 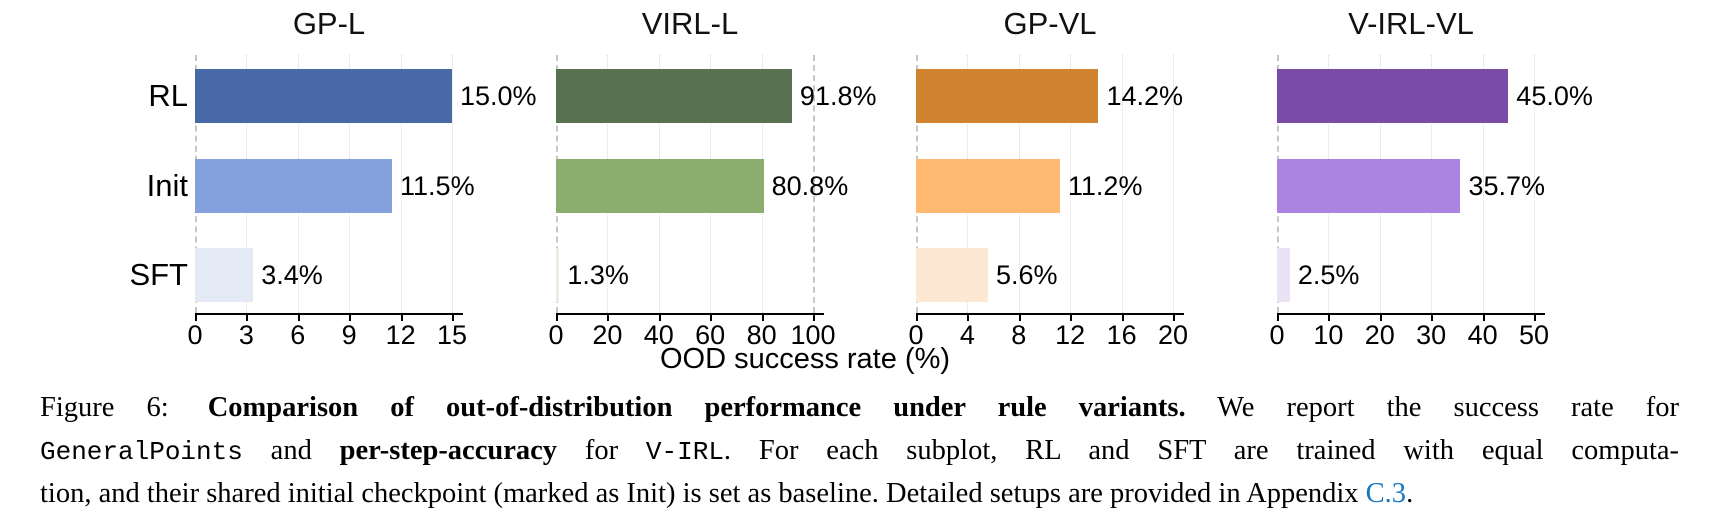 I want to click on subplot-title: V-IRL-VL, so click(x=1411, y=23).